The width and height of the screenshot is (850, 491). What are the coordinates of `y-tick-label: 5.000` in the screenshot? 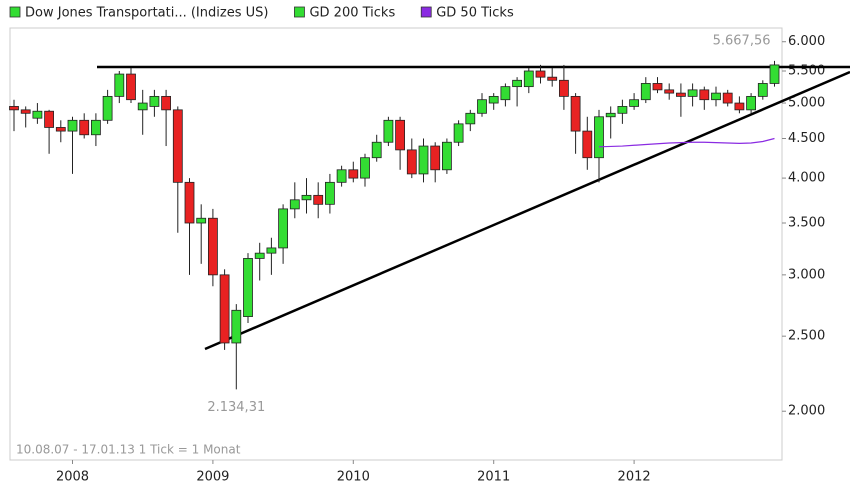 It's located at (806, 103).